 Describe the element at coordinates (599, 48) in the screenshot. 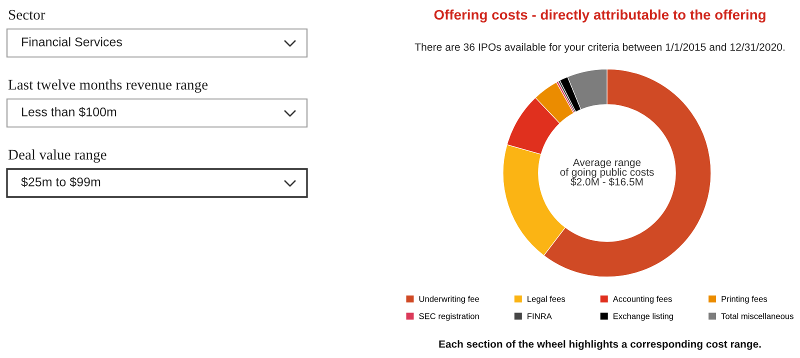

I see `chart-subtitle: There are 36 IPOs available for your criteria between 1/1/2015 and 12/31/2020.` at that location.